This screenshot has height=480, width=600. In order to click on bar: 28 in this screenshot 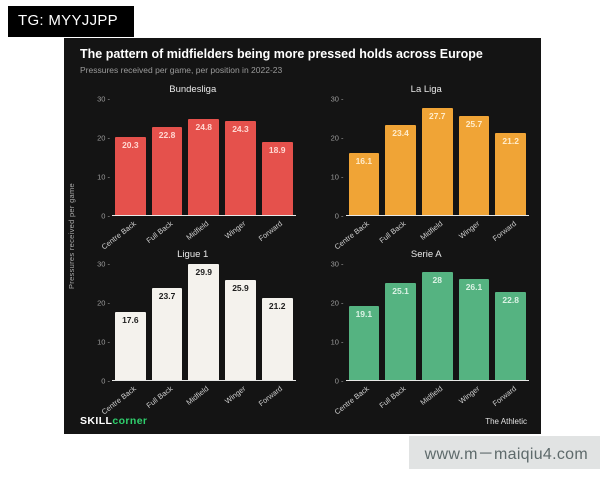, I will do `click(437, 325)`.